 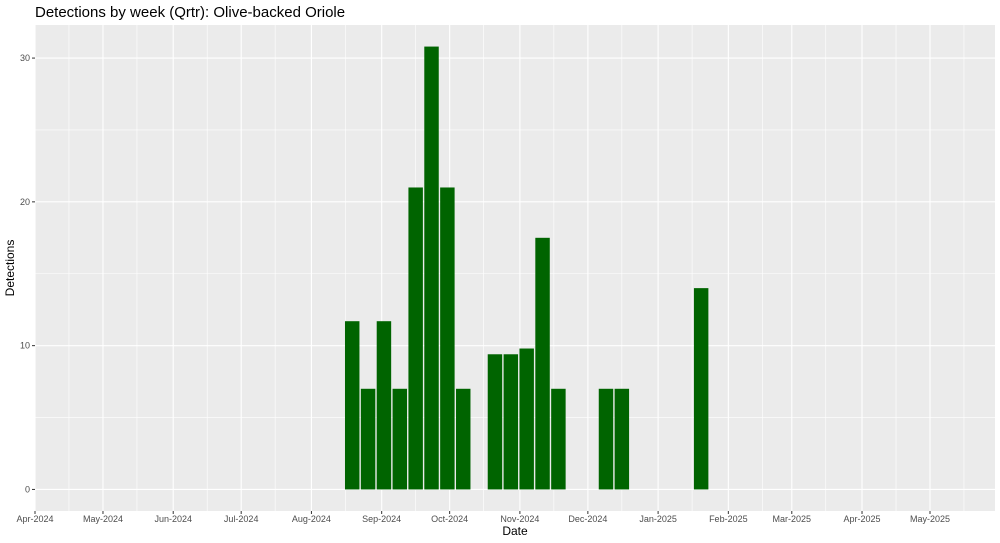 I want to click on x-tick-label: Nov-2024, so click(x=519, y=519).